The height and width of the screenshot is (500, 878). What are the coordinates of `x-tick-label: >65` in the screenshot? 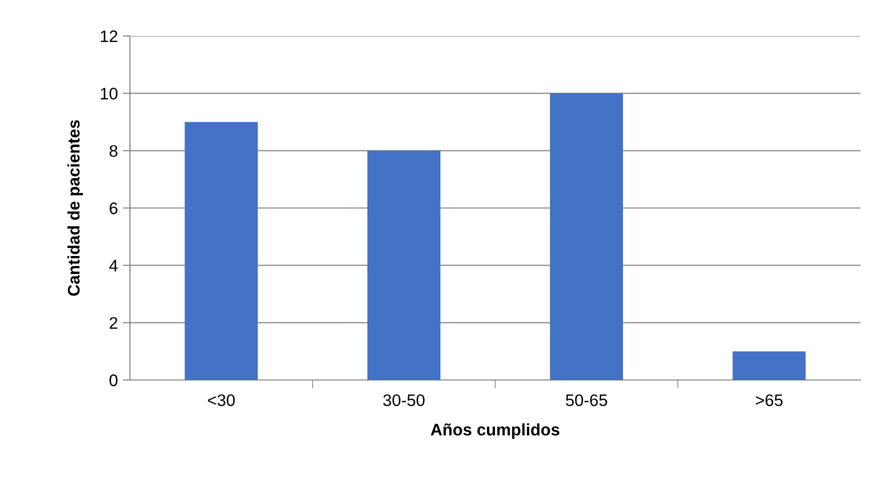 It's located at (769, 400).